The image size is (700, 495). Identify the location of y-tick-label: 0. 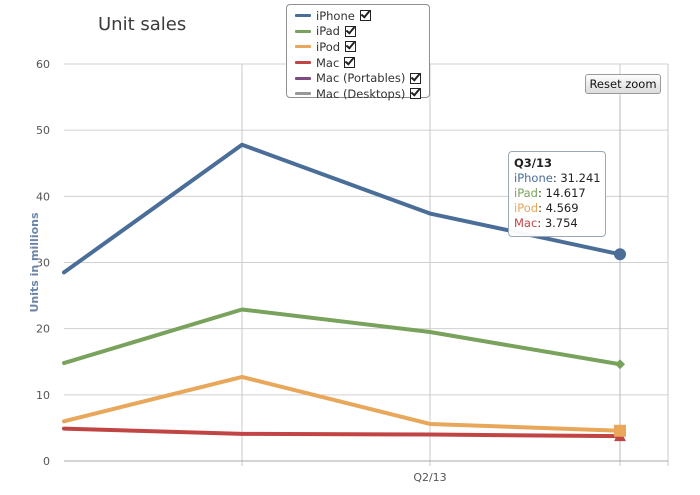
(46, 461).